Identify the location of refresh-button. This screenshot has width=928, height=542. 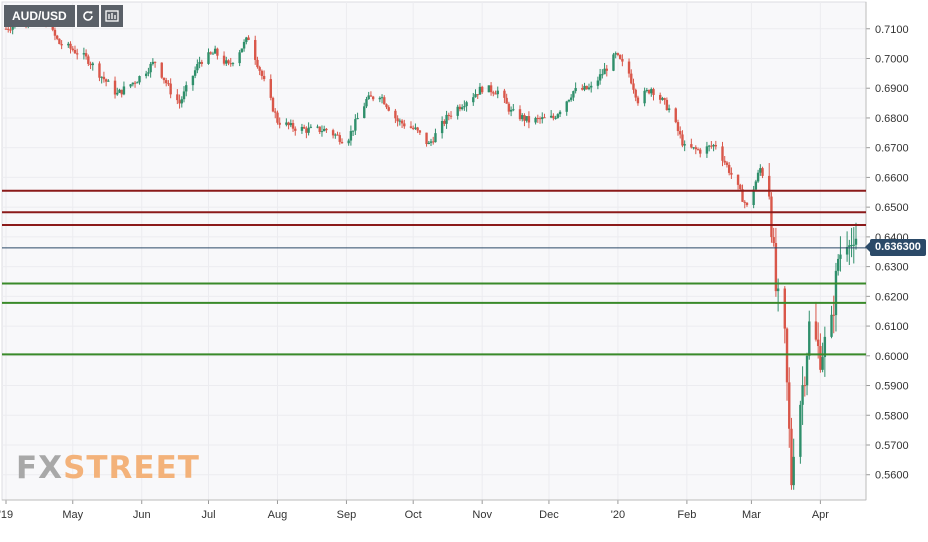
(87, 16).